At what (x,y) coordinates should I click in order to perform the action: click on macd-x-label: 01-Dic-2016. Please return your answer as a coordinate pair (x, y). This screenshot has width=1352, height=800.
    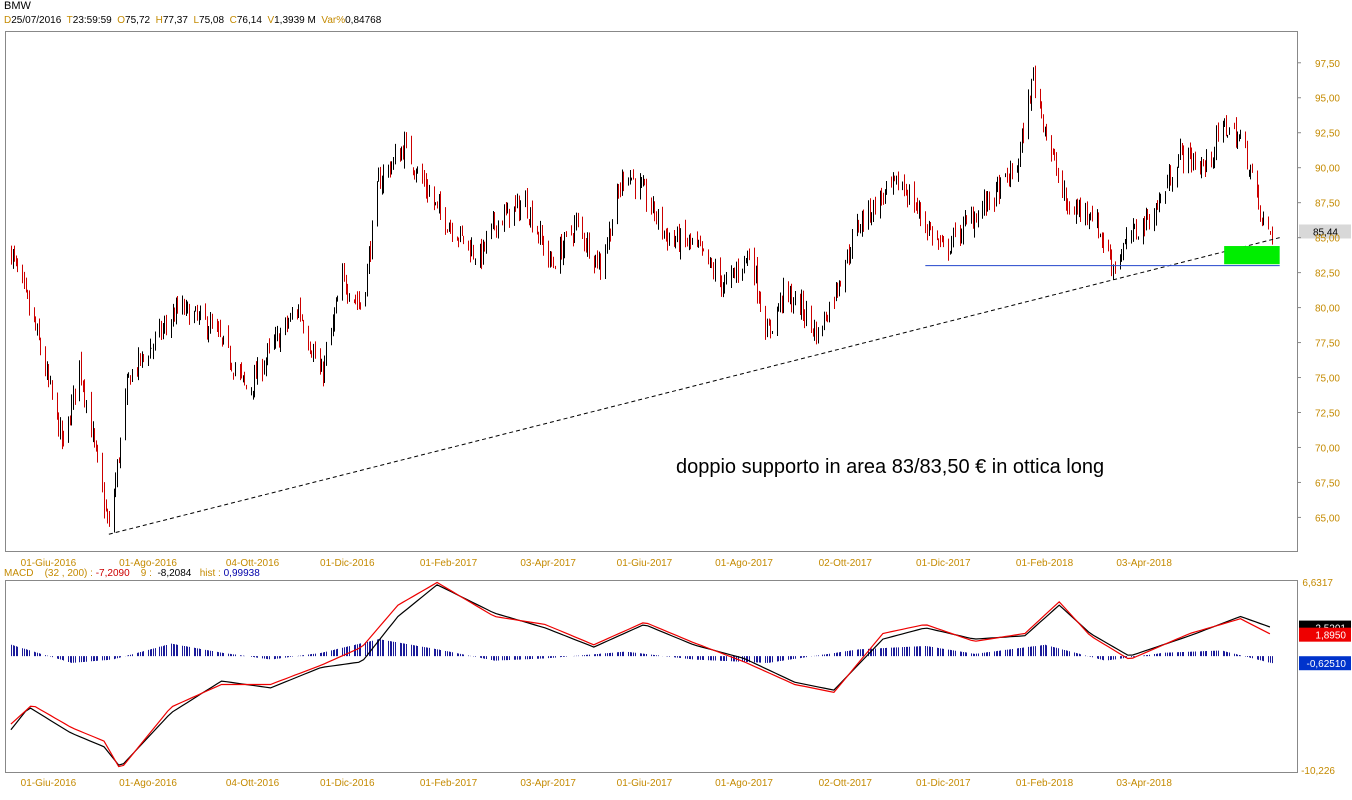
    Looking at the image, I should click on (347, 783).